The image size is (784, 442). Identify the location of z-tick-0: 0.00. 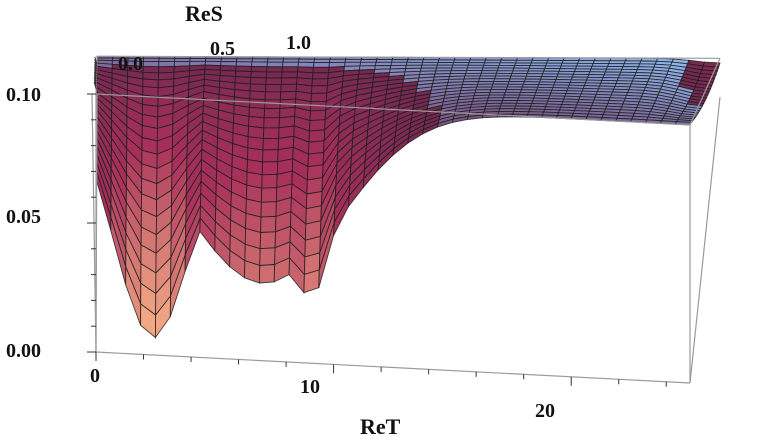
(23, 351).